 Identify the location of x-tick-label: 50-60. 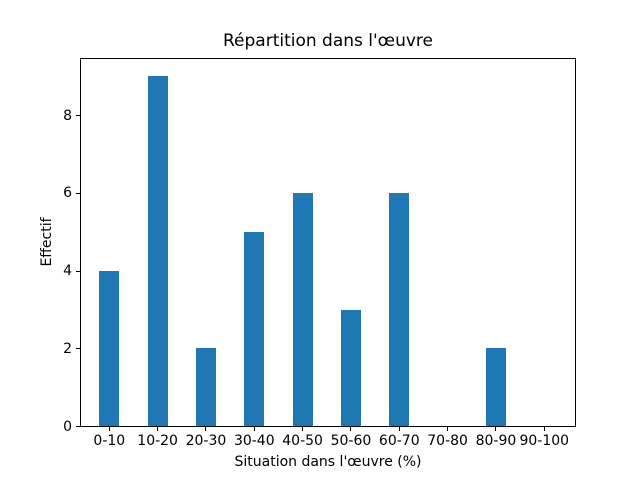
(351, 441).